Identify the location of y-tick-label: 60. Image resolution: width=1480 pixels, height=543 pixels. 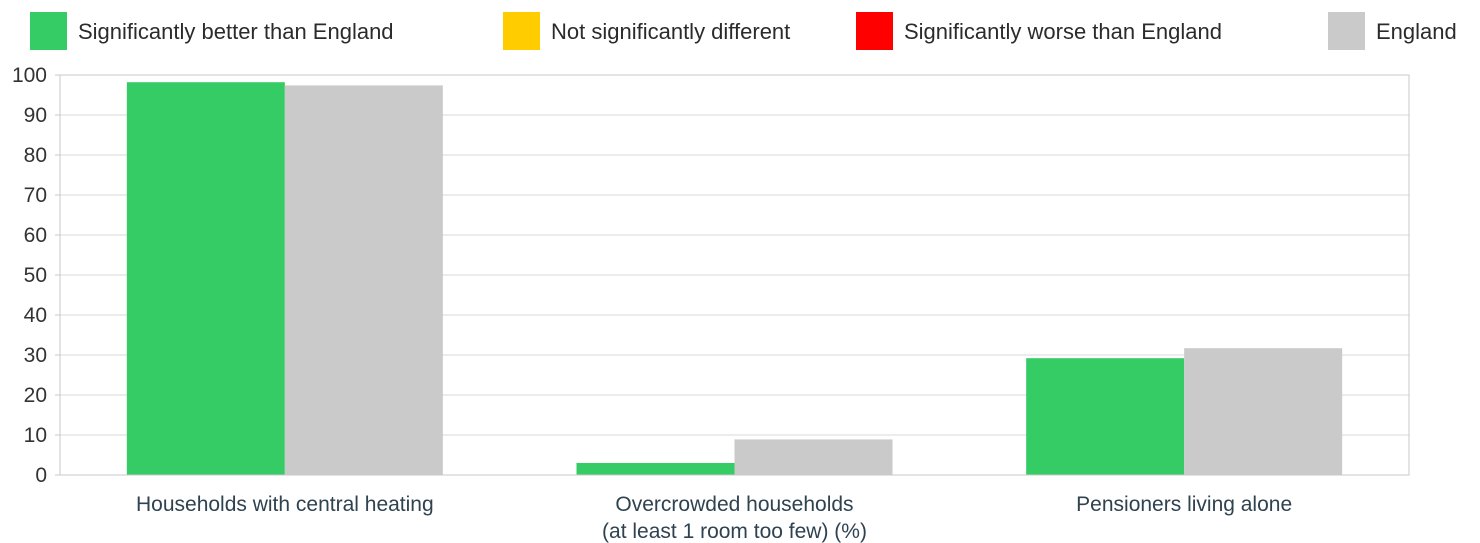
(35, 235).